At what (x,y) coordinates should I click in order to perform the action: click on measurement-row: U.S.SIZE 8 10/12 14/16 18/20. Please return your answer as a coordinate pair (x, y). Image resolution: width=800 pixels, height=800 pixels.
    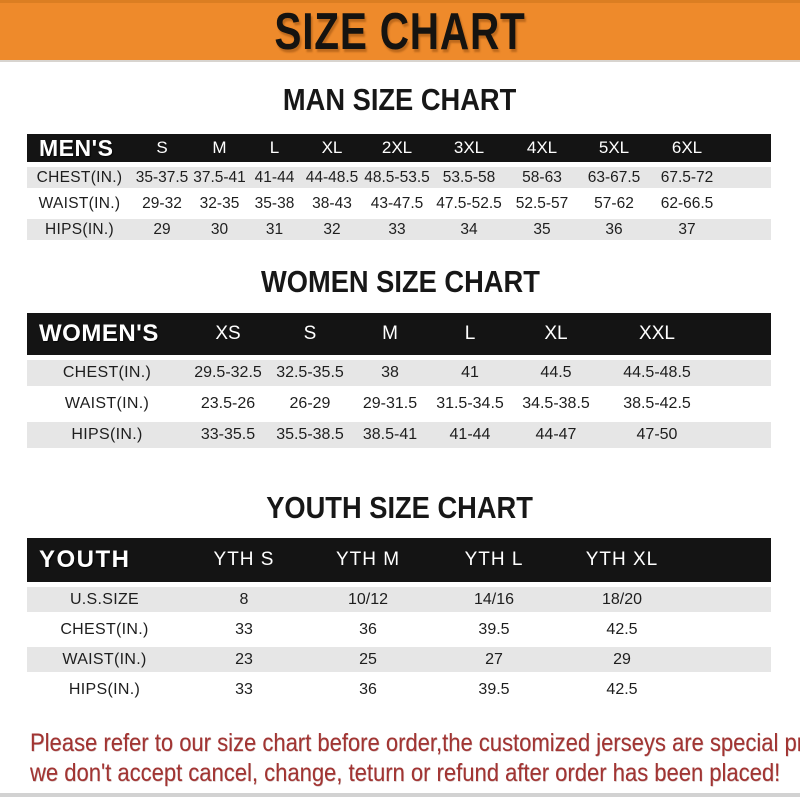
    Looking at the image, I should click on (399, 599).